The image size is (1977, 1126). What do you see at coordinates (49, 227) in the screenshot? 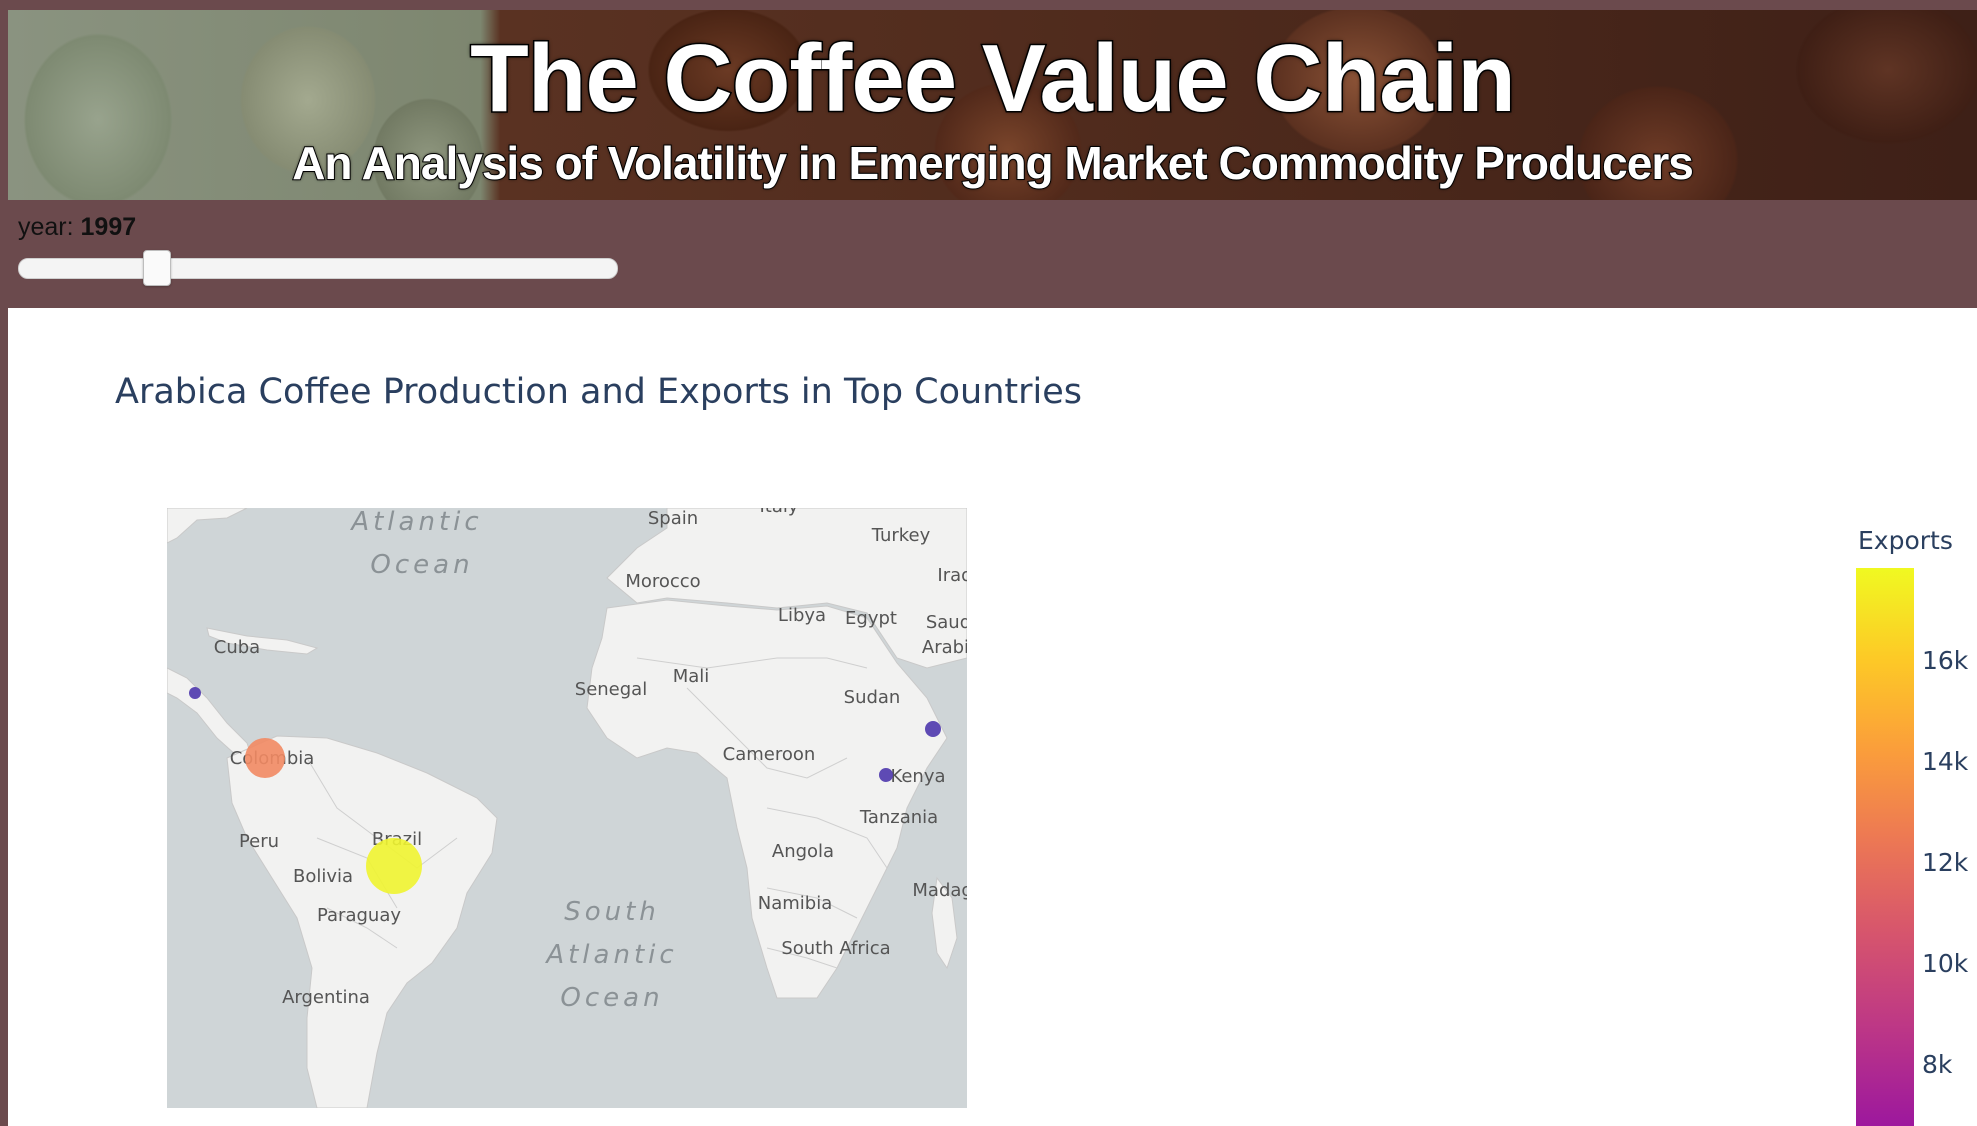
I see `year-label-prefix: year:` at bounding box center [49, 227].